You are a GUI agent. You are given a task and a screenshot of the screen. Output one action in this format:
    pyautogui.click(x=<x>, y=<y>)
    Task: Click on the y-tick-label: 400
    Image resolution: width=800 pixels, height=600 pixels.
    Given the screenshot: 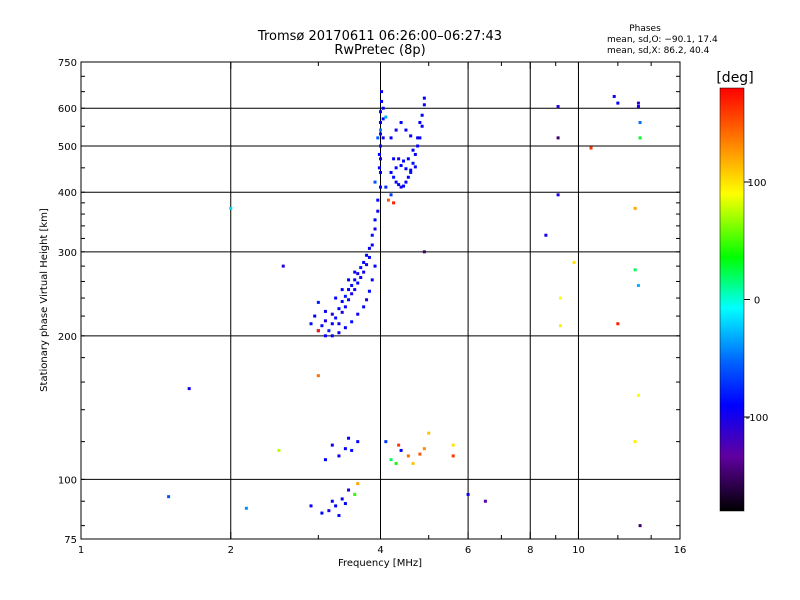 What is the action you would take?
    pyautogui.click(x=67, y=193)
    